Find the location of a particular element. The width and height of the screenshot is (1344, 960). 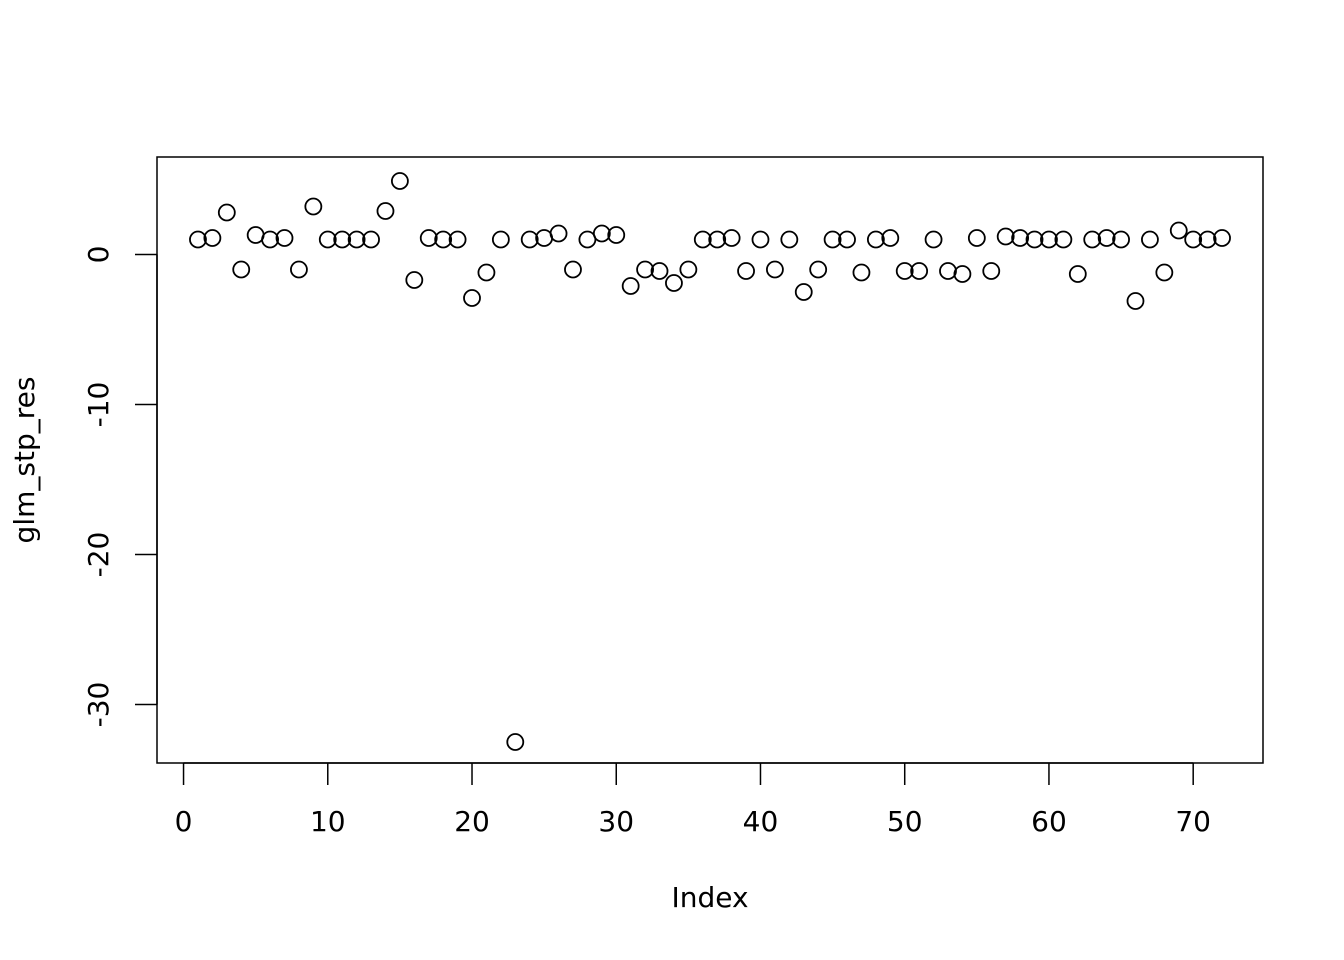

x-tick-label: 0 is located at coordinates (184, 821).